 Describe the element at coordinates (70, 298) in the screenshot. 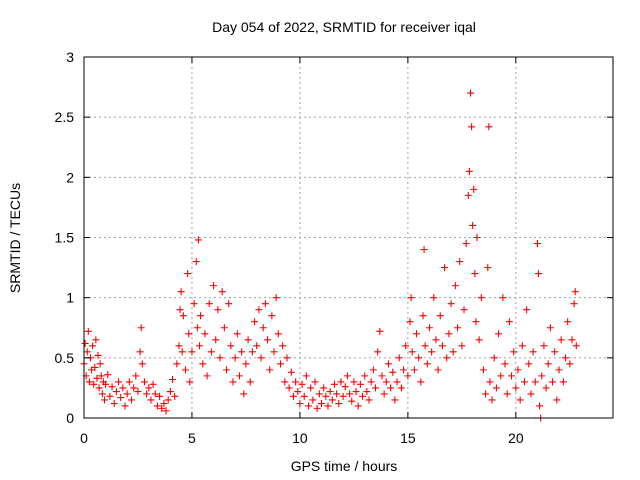

I see `y-tick-label: 1` at that location.